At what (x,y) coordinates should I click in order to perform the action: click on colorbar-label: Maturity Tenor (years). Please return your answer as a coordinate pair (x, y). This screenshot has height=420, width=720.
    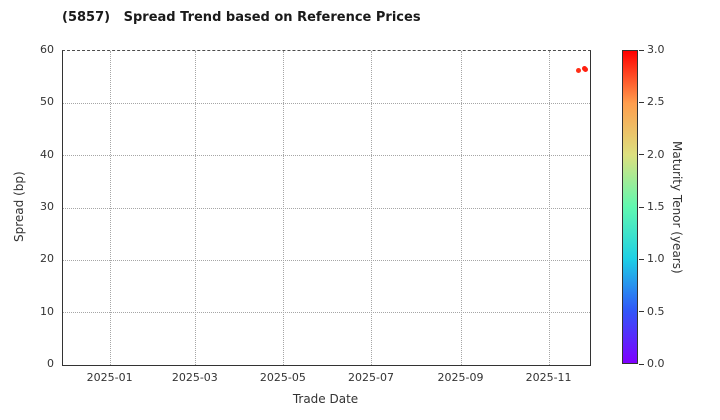
    Looking at the image, I should click on (677, 207).